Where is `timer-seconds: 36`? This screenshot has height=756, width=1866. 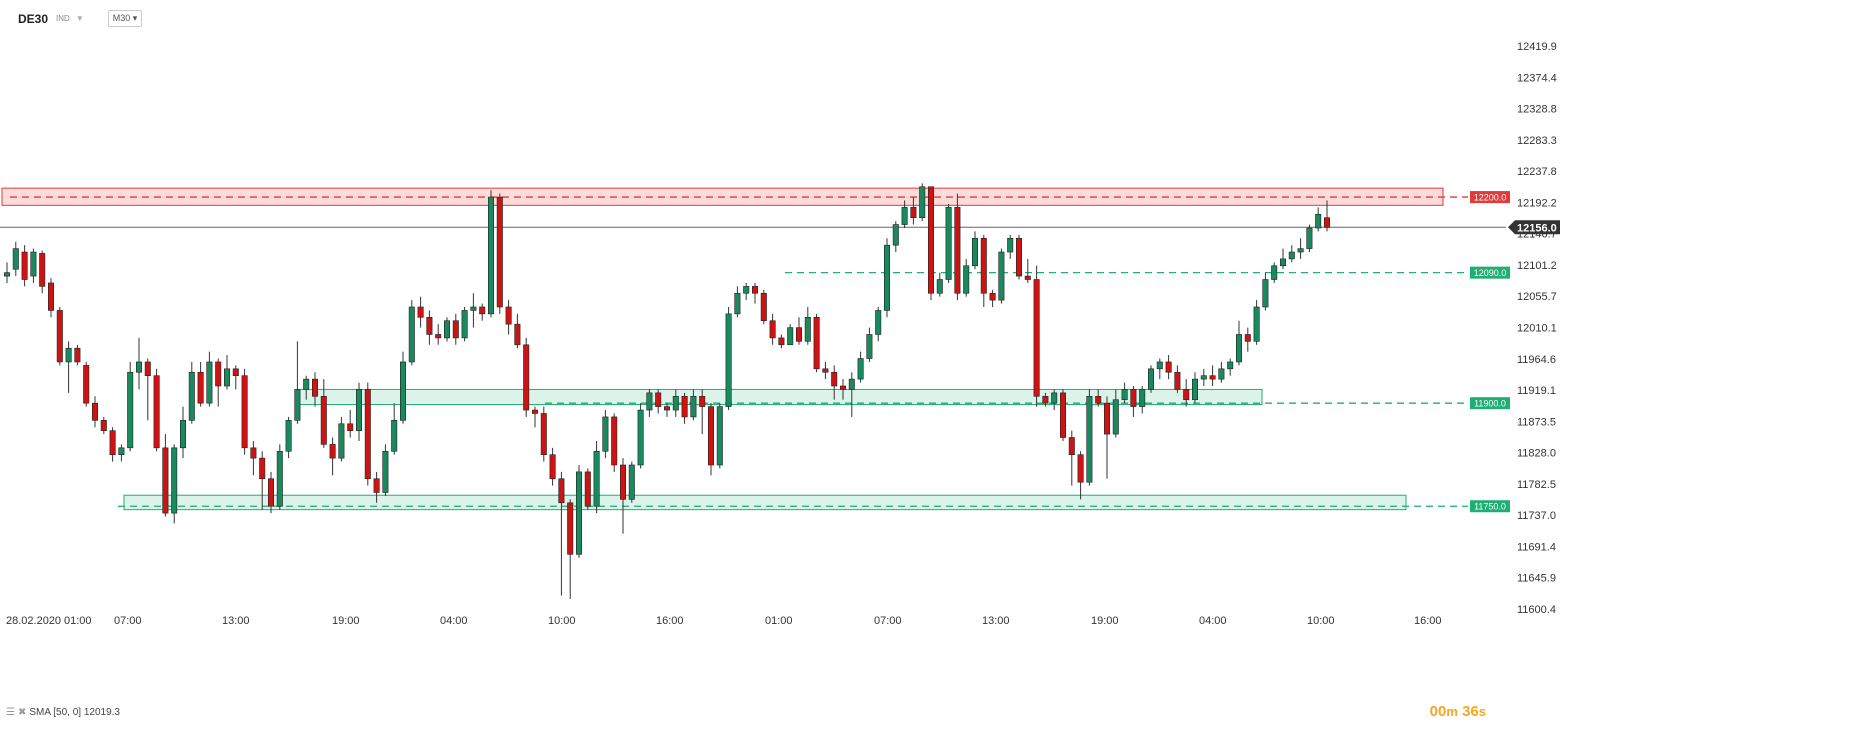 timer-seconds: 36 is located at coordinates (1470, 711).